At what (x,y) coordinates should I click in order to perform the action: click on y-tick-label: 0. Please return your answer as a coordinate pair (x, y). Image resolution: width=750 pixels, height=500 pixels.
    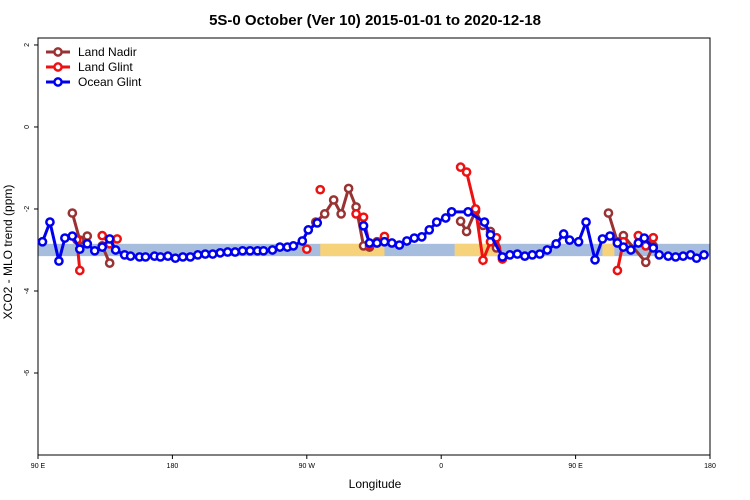
    Looking at the image, I should click on (27, 127).